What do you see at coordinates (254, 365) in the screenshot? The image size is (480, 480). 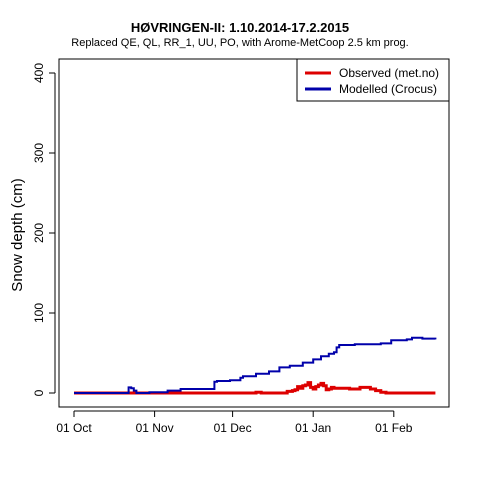 I see `series-line-modelled` at bounding box center [254, 365].